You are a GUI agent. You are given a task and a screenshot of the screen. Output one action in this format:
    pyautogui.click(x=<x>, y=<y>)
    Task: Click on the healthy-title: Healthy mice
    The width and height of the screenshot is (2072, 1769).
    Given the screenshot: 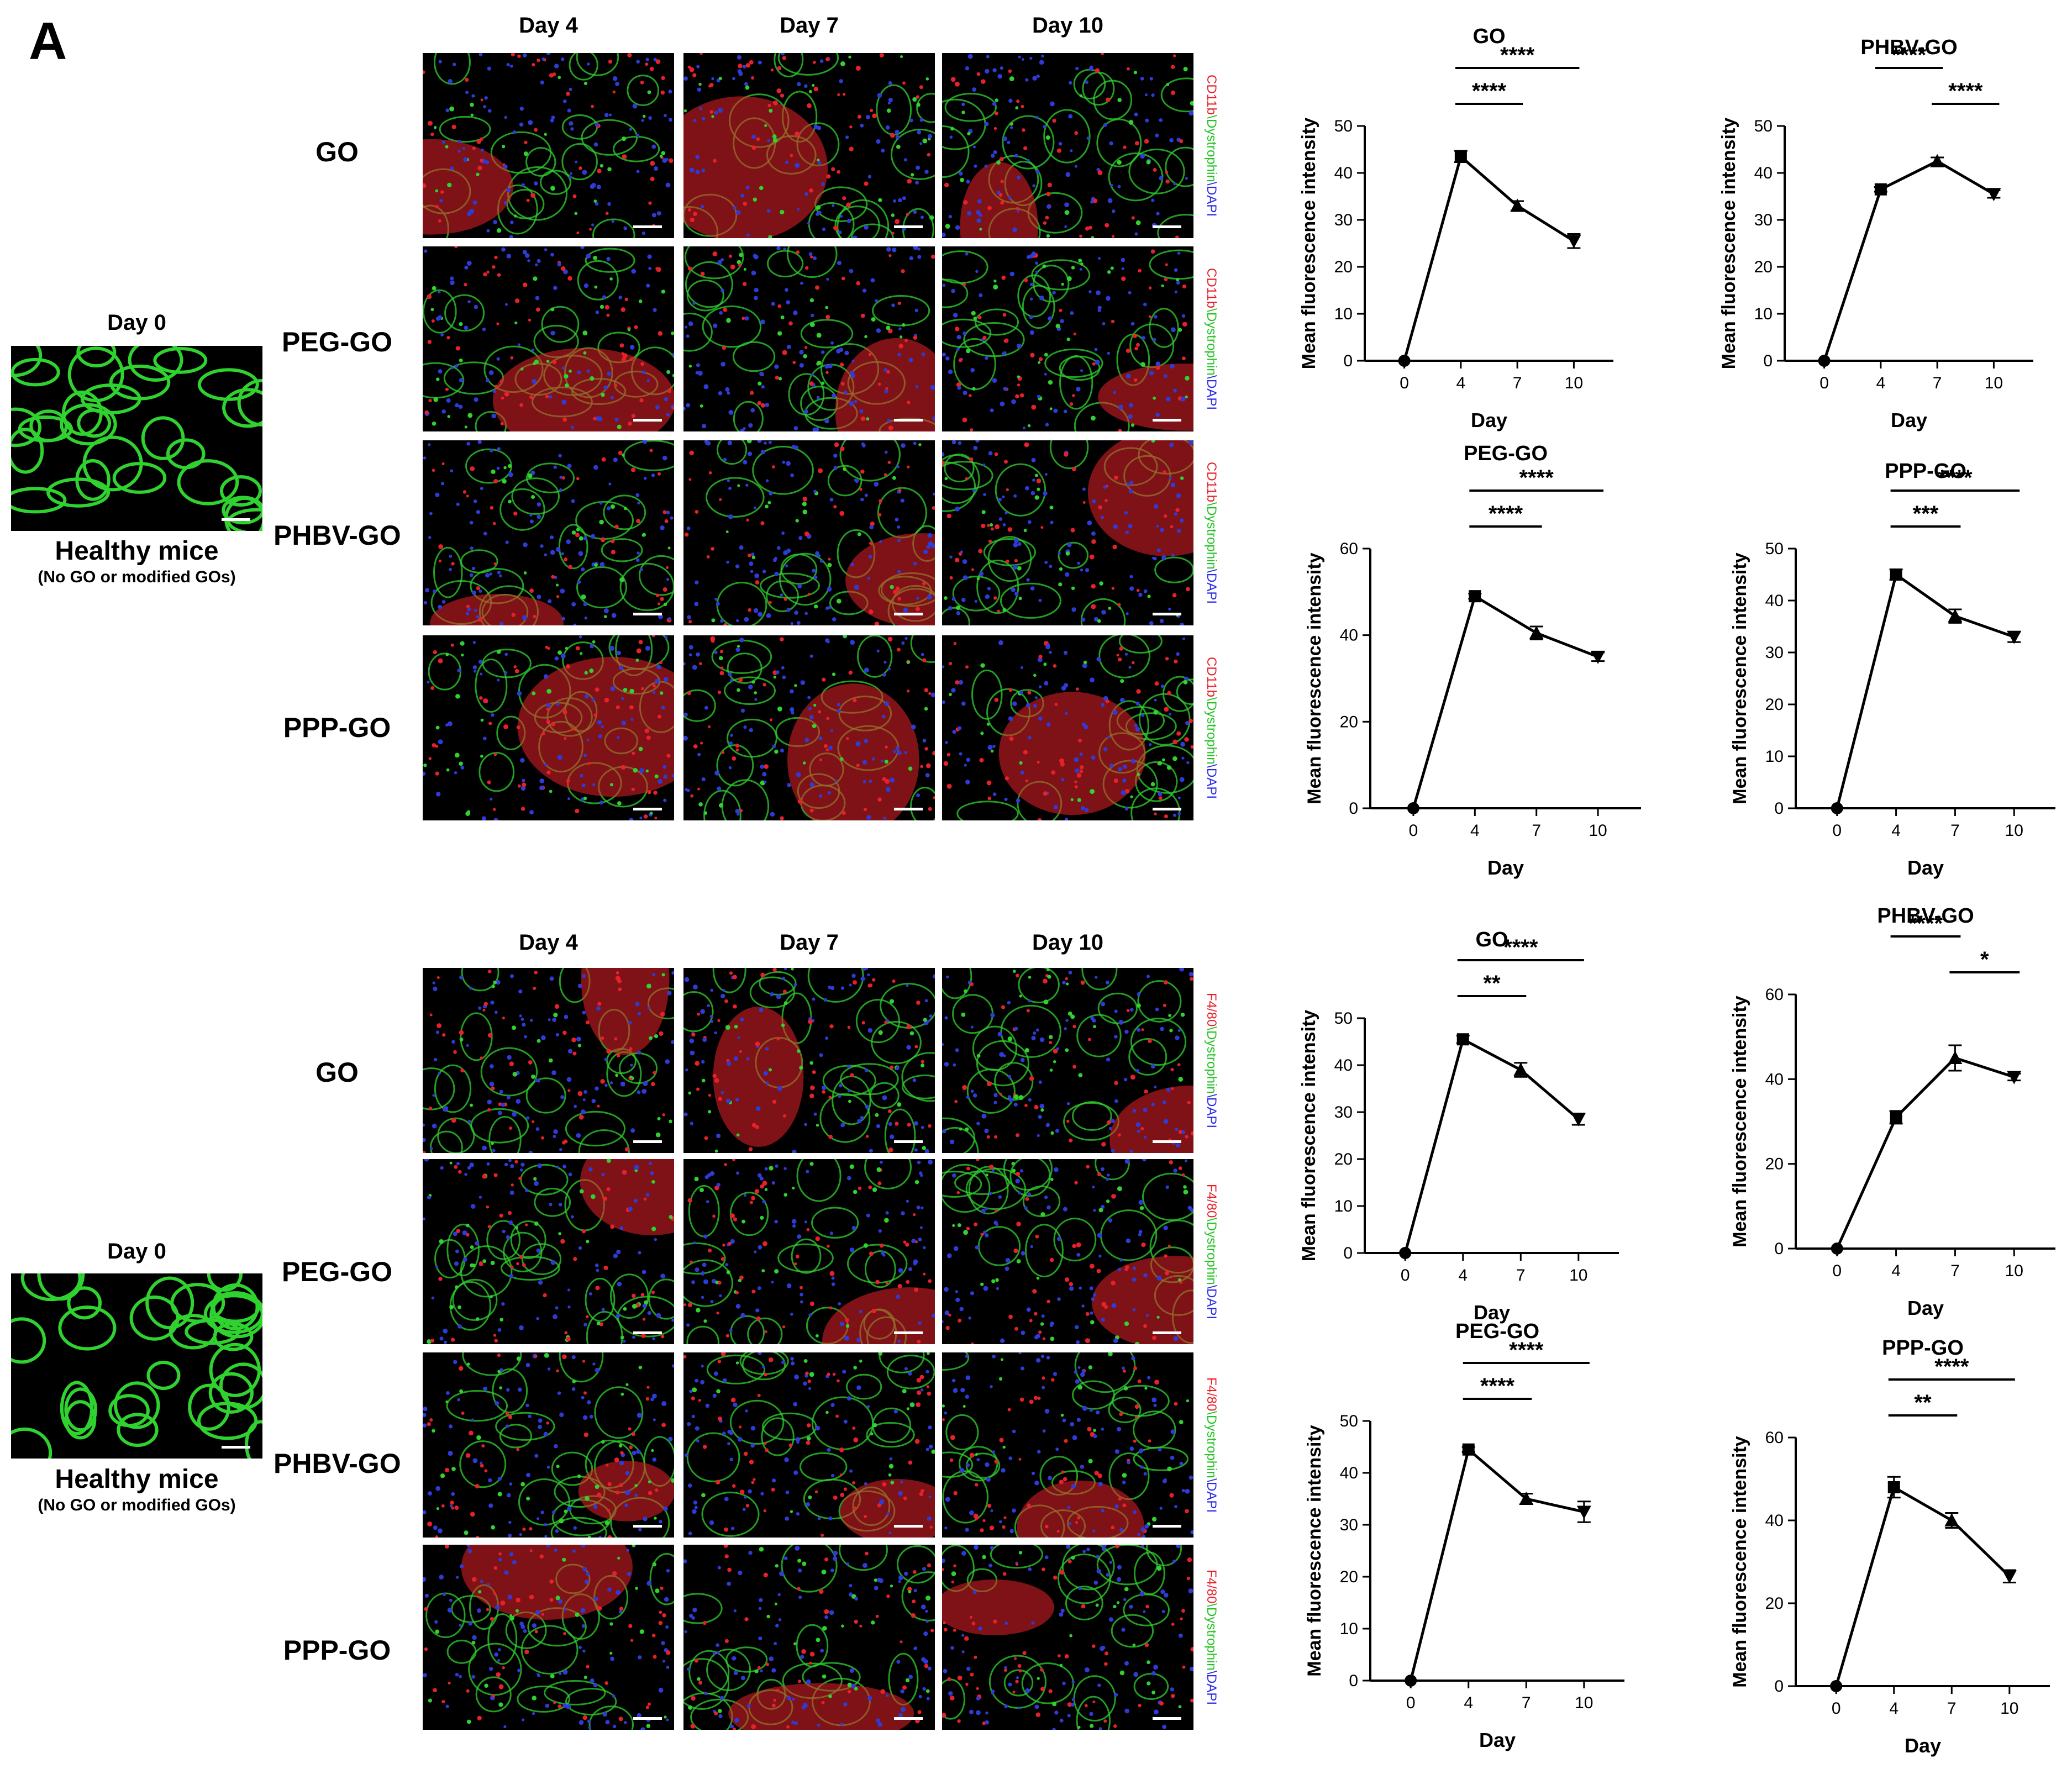 What is the action you would take?
    pyautogui.click(x=137, y=551)
    